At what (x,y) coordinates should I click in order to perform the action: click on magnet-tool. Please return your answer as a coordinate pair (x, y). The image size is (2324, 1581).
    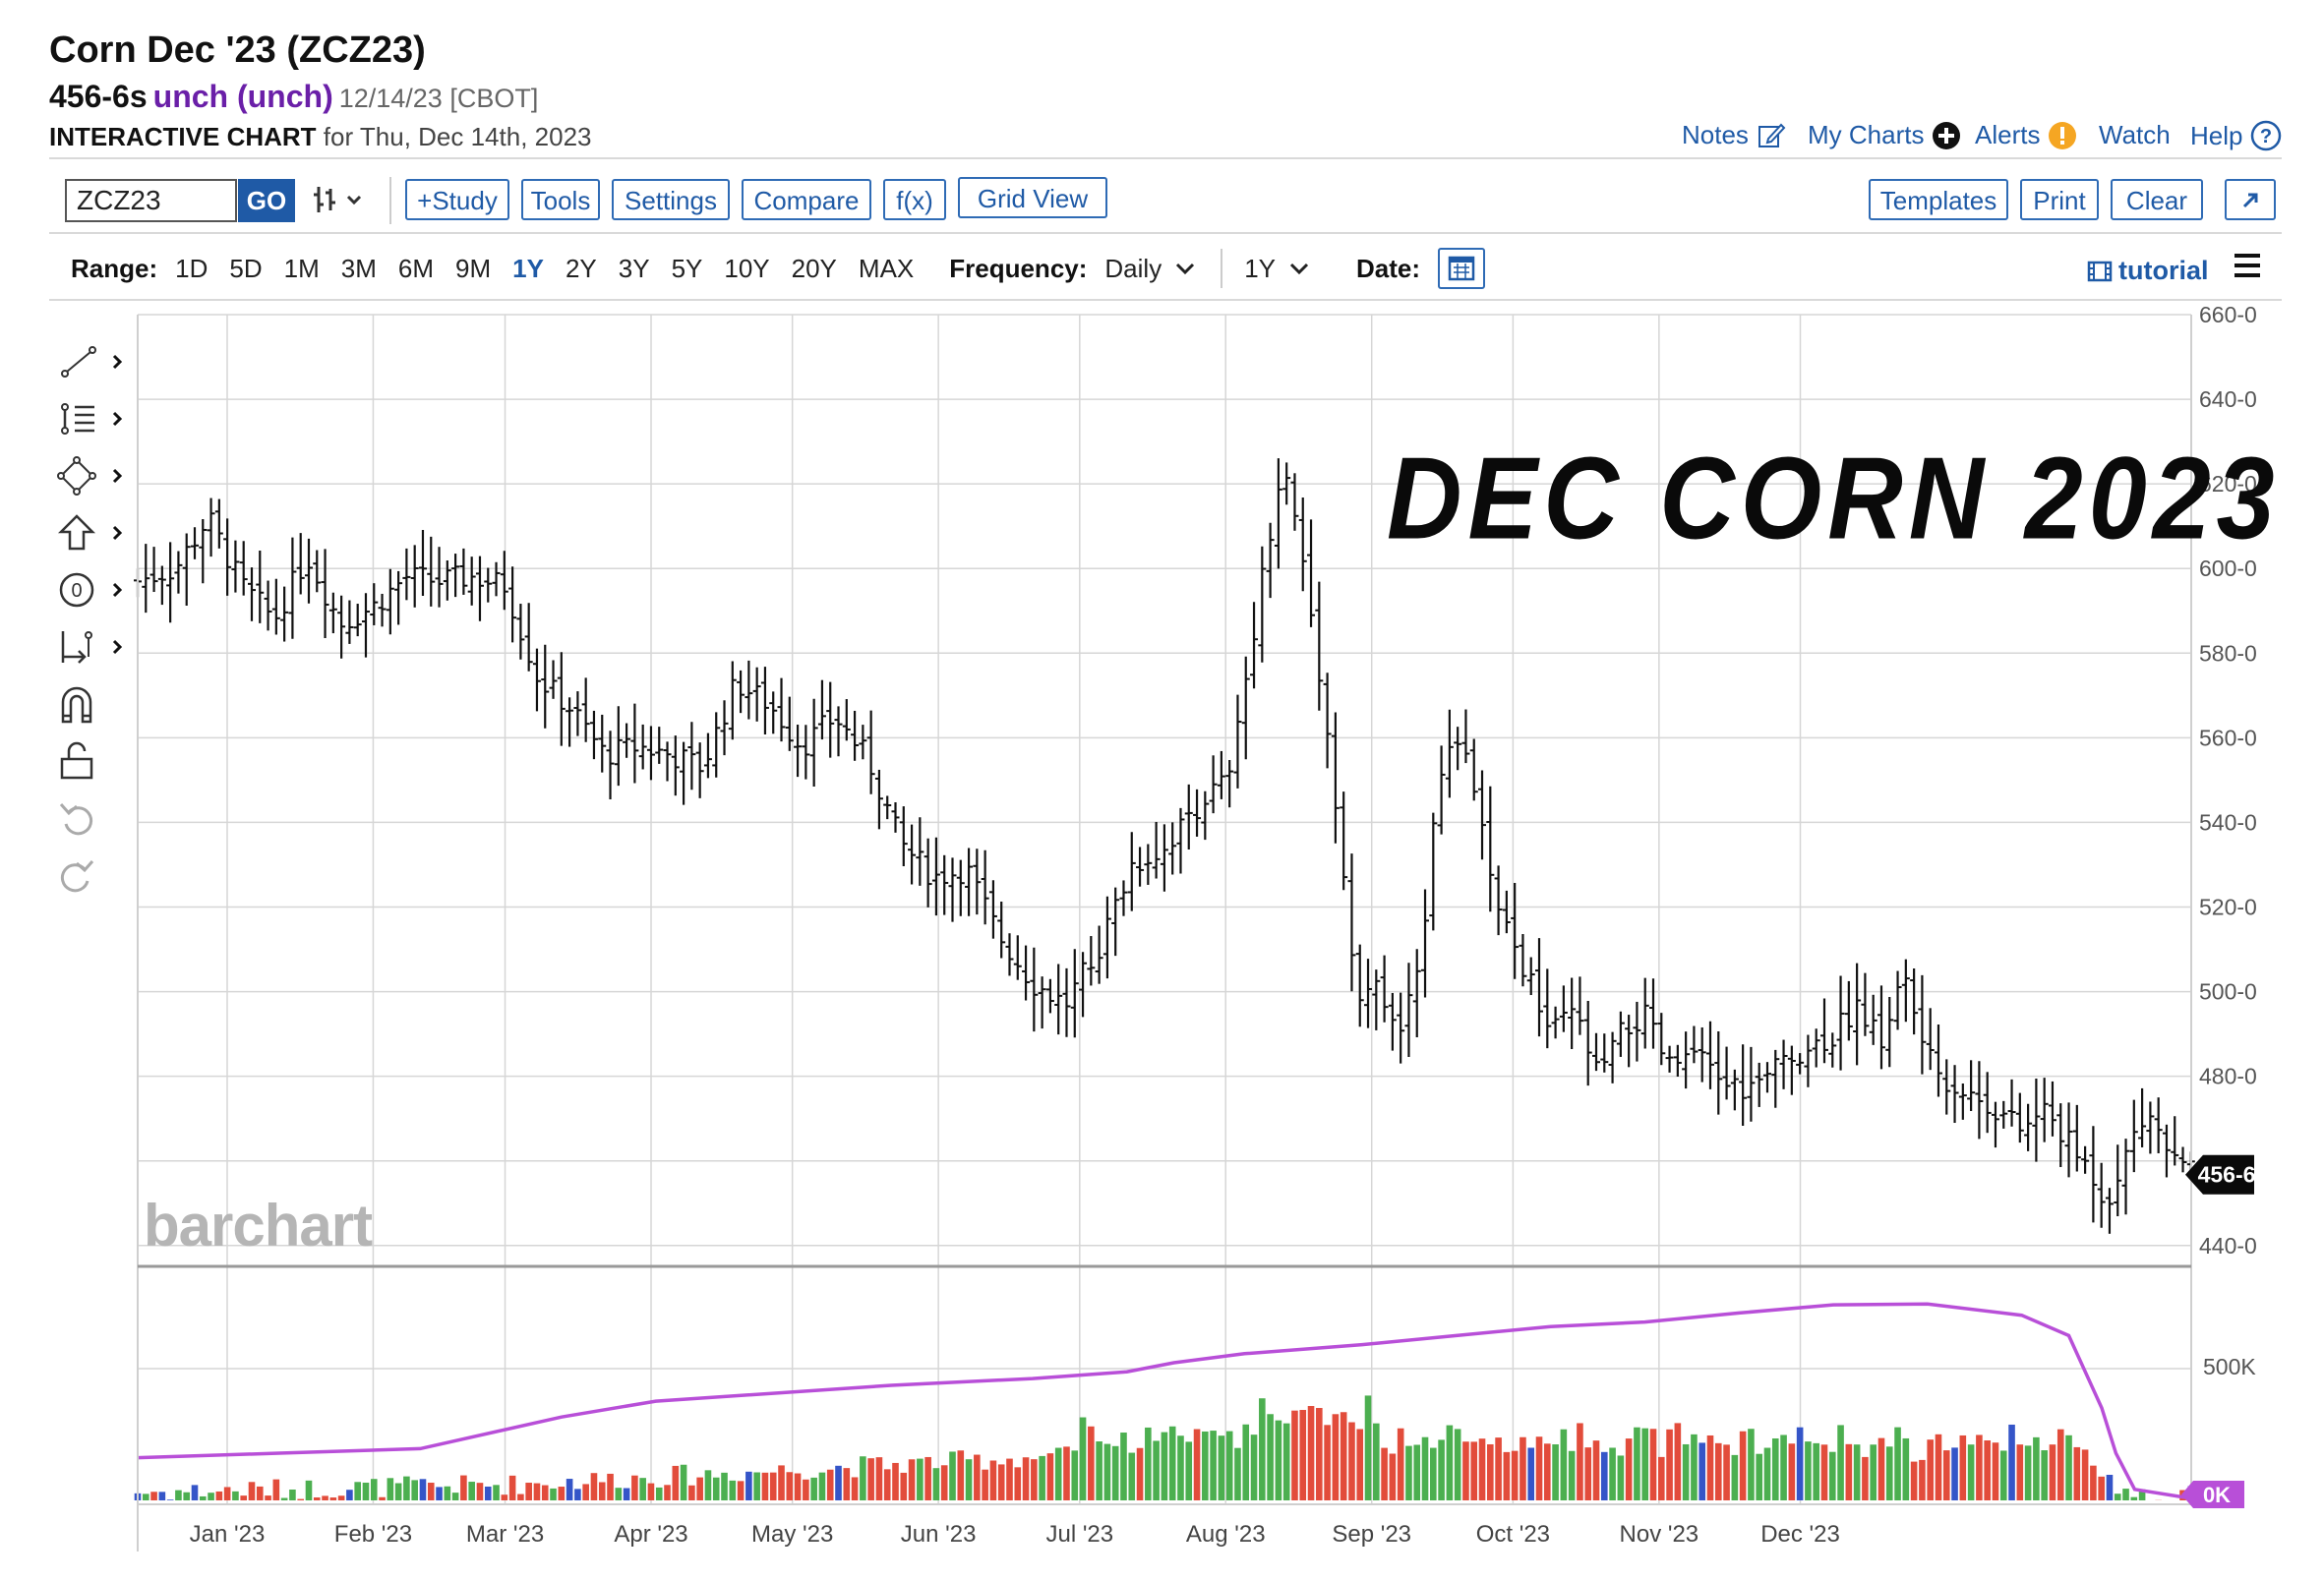
    Looking at the image, I should click on (96, 704).